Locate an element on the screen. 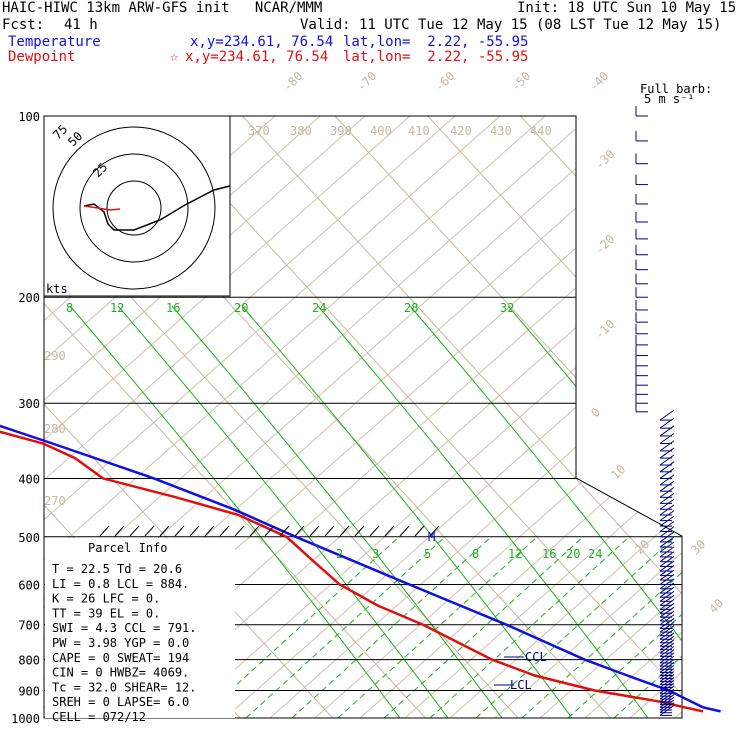 The width and height of the screenshot is (740, 740). barb-legend-line2: 5 m s⁻¹ is located at coordinates (669, 99).